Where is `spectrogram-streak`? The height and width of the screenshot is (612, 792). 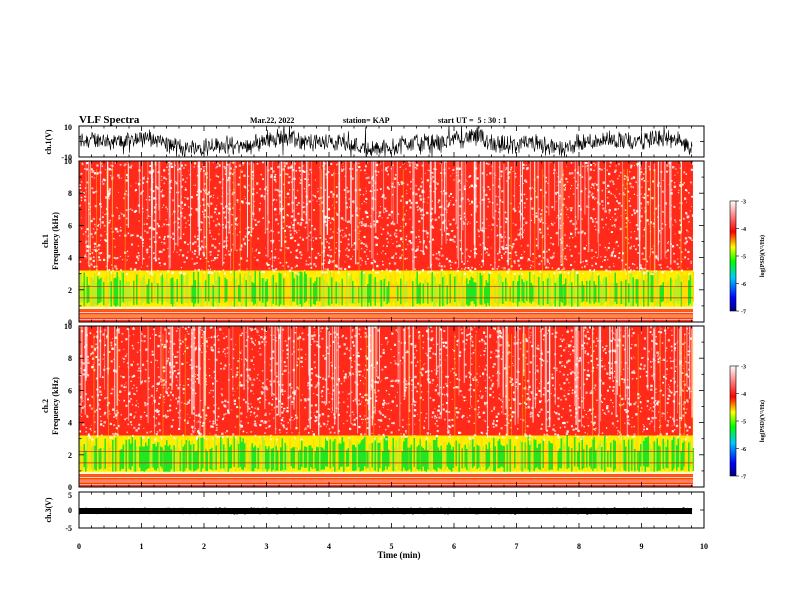
spectrogram-streak is located at coordinates (376, 197).